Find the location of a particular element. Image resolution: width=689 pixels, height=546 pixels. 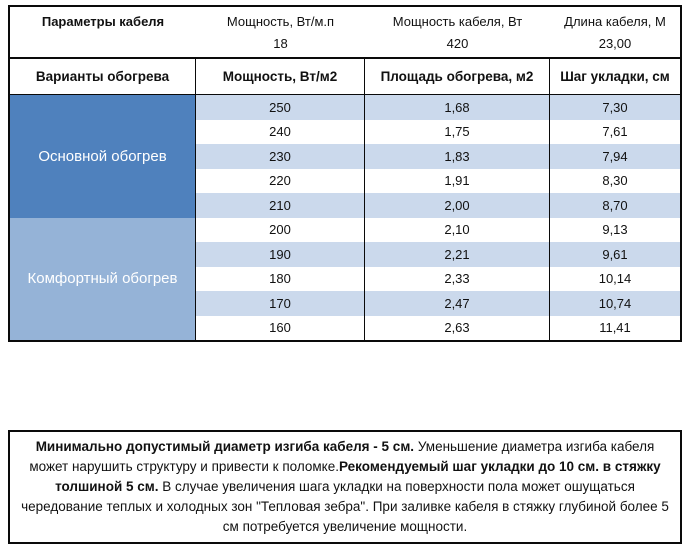

param-col-cable-length: Длина кабеля, М 23,00 is located at coordinates (615, 32).